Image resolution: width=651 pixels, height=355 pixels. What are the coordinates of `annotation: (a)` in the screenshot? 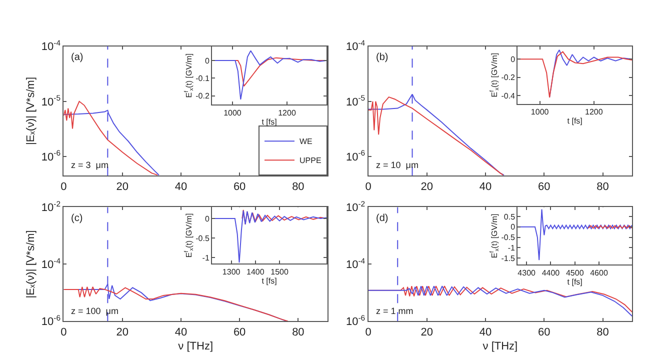 It's located at (77, 57).